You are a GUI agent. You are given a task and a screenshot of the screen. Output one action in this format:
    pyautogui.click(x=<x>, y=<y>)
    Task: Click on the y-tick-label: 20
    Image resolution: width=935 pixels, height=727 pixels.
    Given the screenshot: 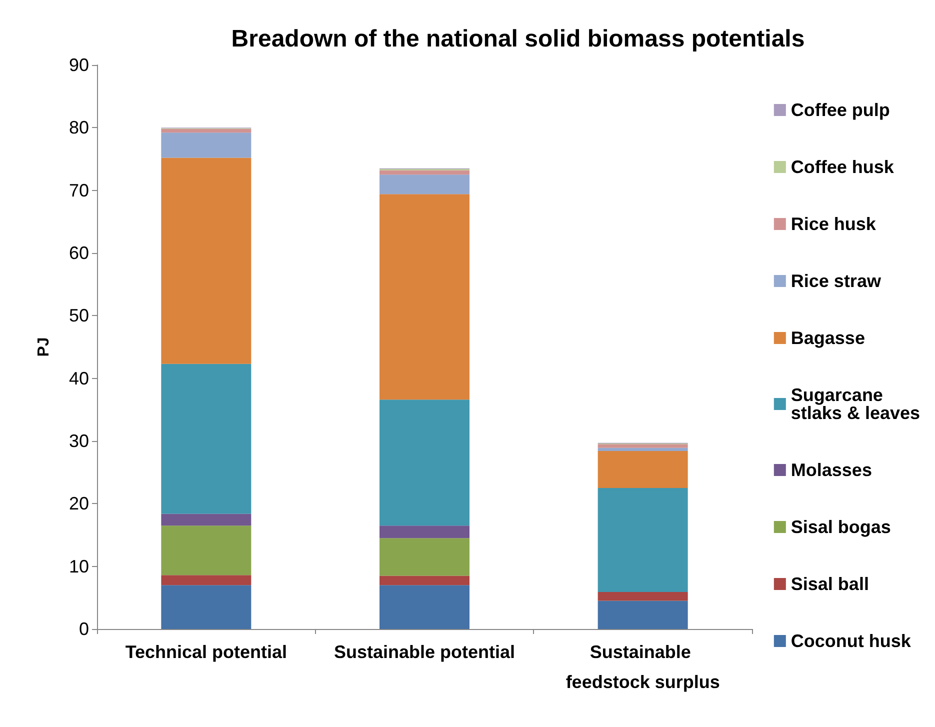 What is the action you would take?
    pyautogui.click(x=78, y=504)
    